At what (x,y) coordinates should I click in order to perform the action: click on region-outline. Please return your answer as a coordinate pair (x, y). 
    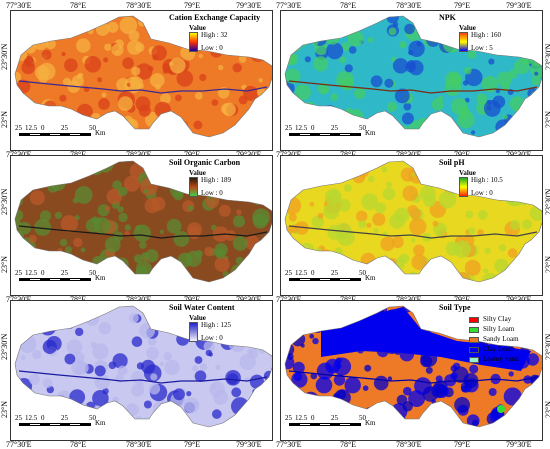
    Looking at the image, I should click on (143, 76).